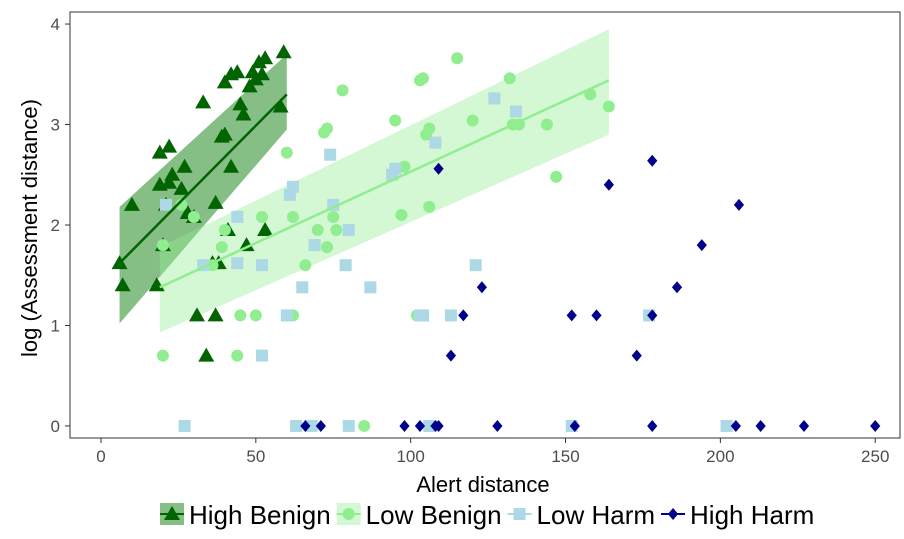  I want to click on legend: High Benign Low Benign Low Harm High Harm, so click(487, 515).